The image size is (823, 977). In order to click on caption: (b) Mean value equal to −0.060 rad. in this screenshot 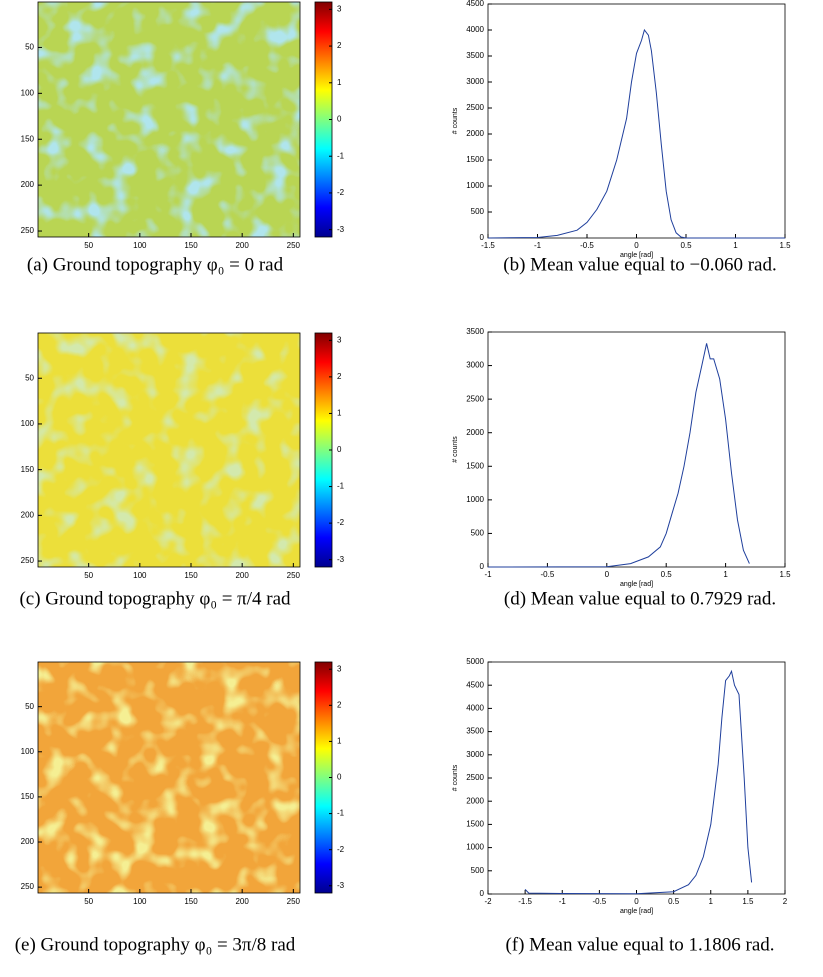, I will do `click(639, 264)`.